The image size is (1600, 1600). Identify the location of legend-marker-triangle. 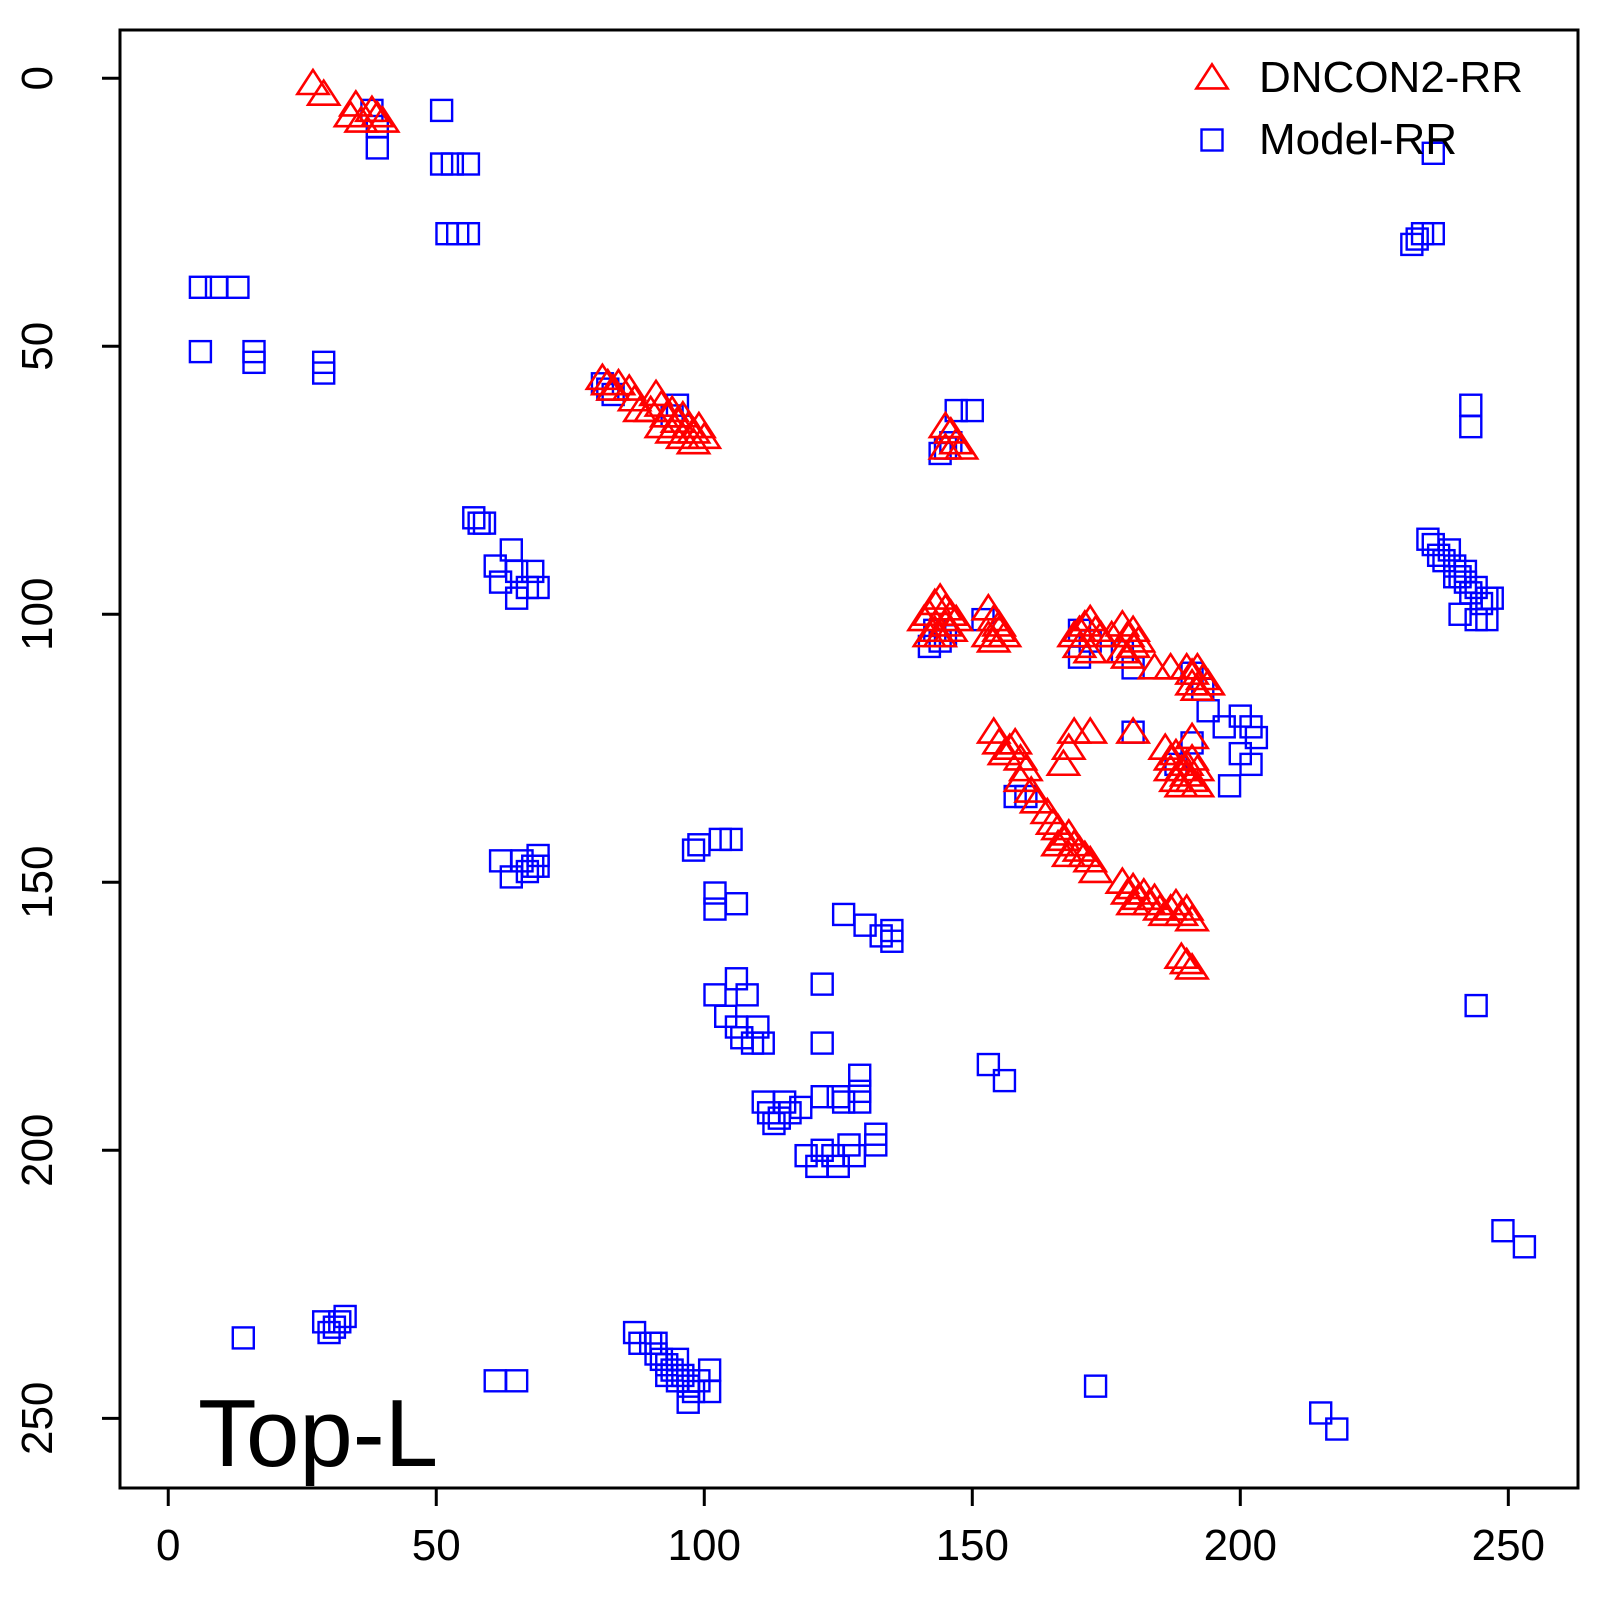
(1212, 75).